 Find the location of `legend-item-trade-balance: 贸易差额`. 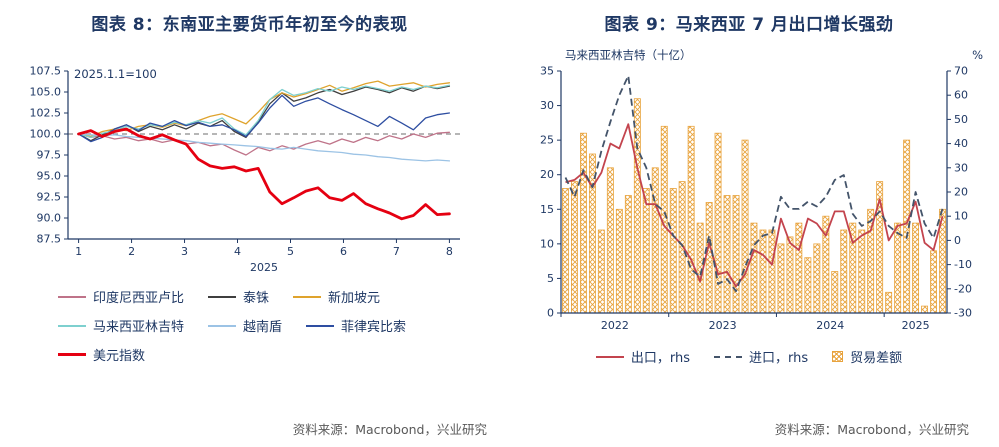

legend-item-trade-balance: 贸易差额 is located at coordinates (867, 356).